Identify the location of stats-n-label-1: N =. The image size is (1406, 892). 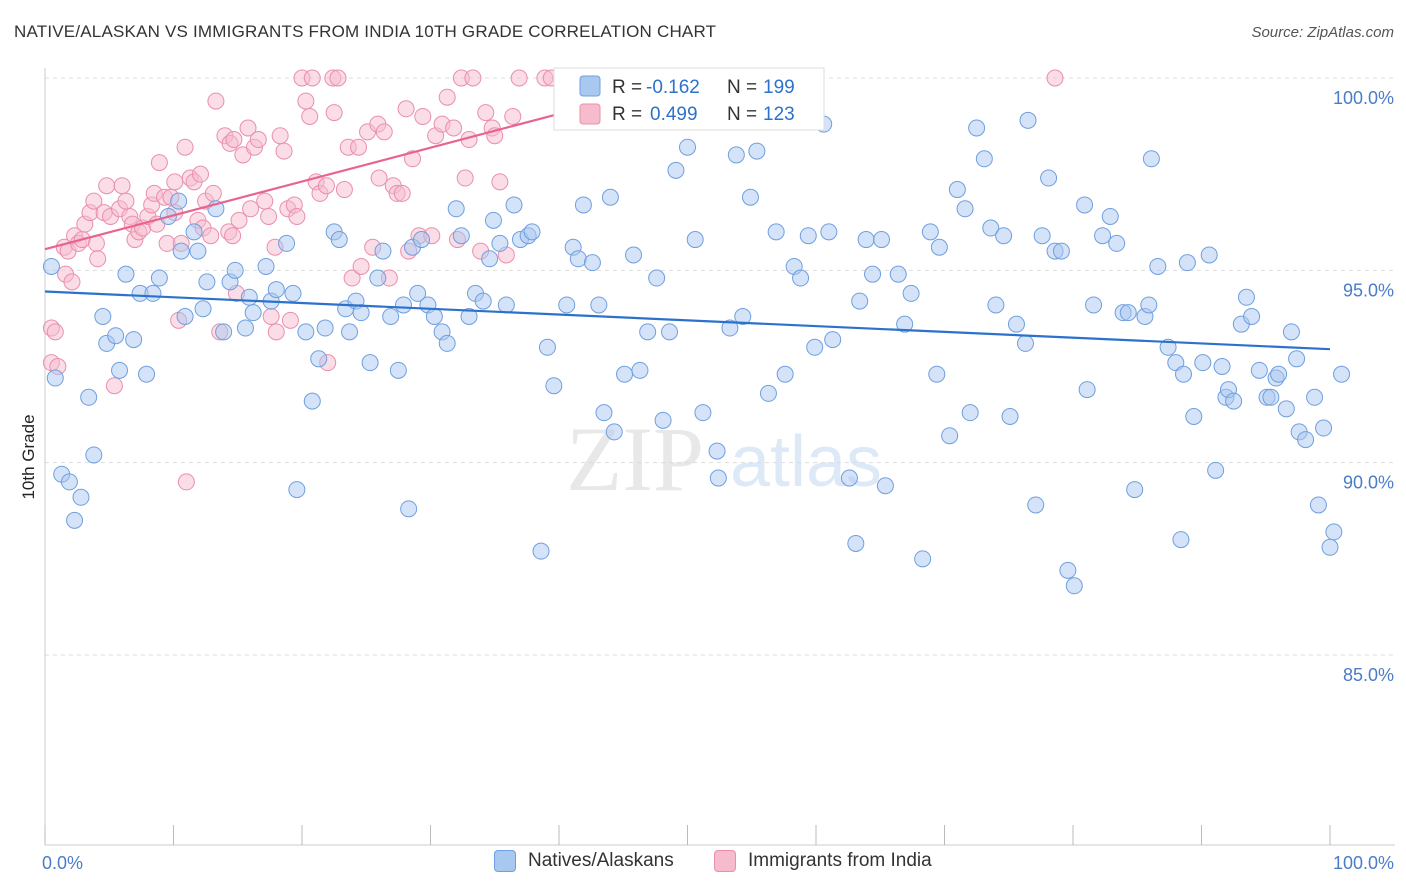
(742, 87).